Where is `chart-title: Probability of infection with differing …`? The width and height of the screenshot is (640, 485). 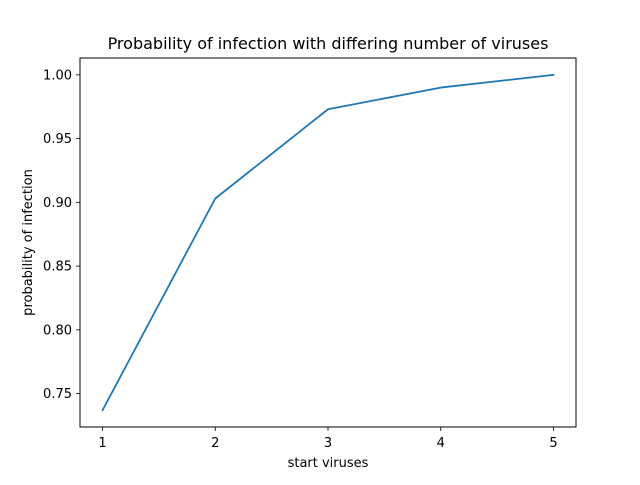 chart-title: Probability of infection with differing … is located at coordinates (328, 43).